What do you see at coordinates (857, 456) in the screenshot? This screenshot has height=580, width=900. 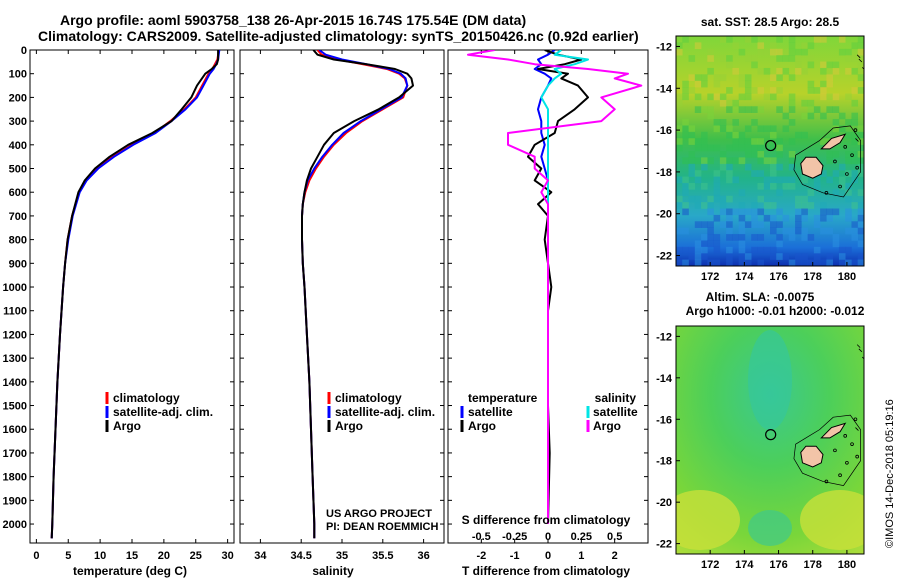 I see `small-island` at bounding box center [857, 456].